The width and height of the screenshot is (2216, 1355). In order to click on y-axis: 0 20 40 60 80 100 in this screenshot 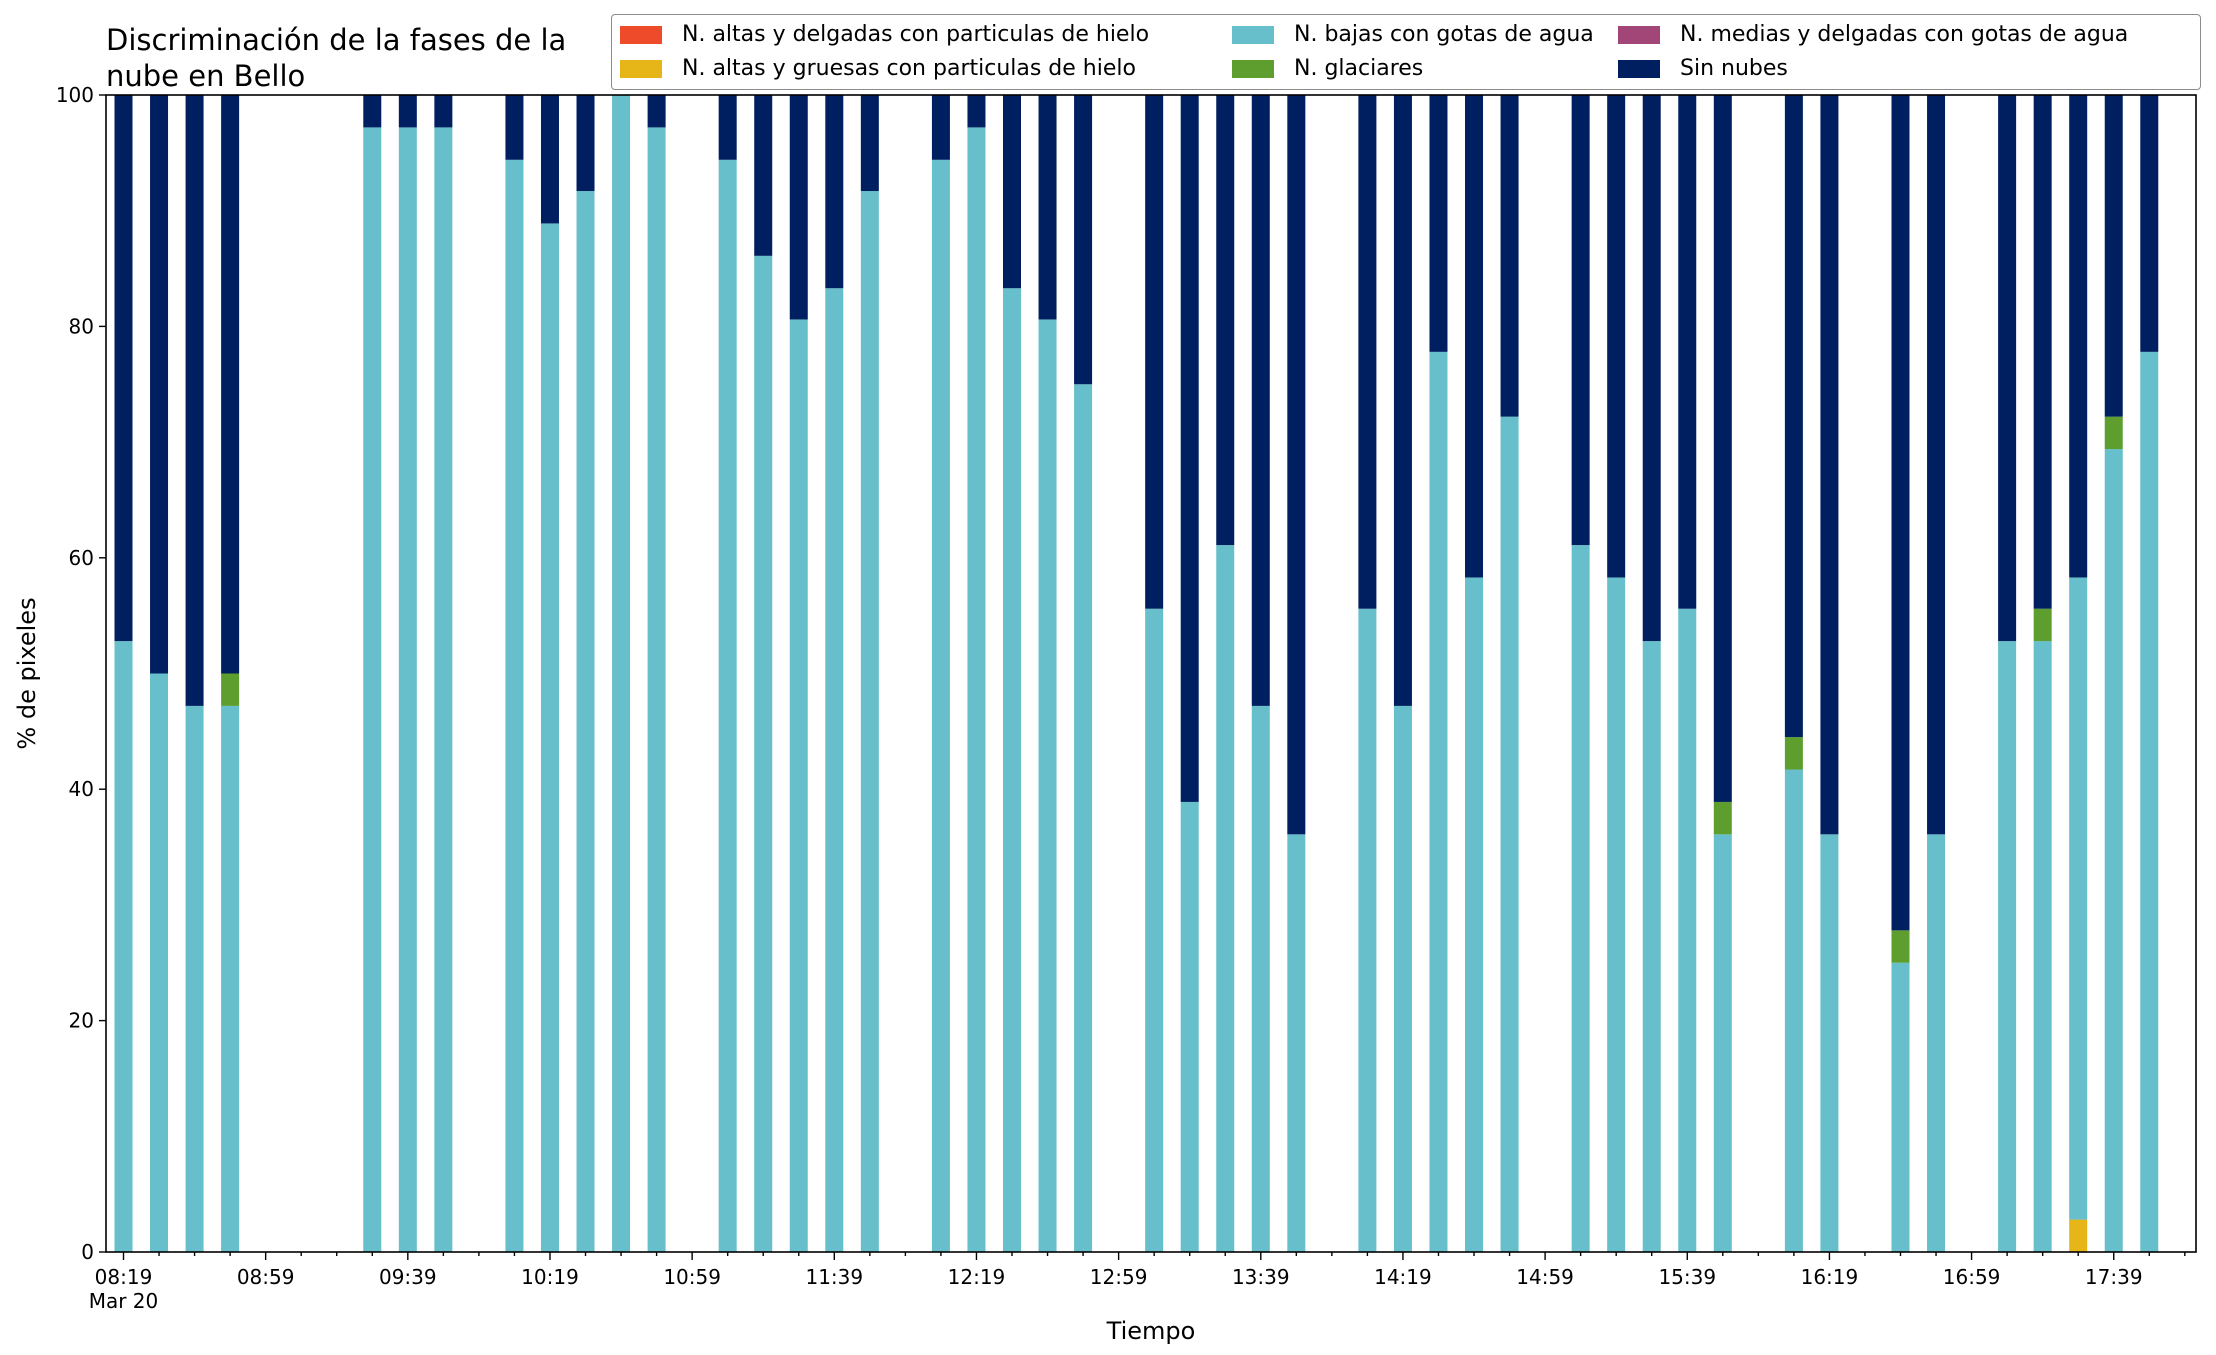, I will do `click(81, 673)`.